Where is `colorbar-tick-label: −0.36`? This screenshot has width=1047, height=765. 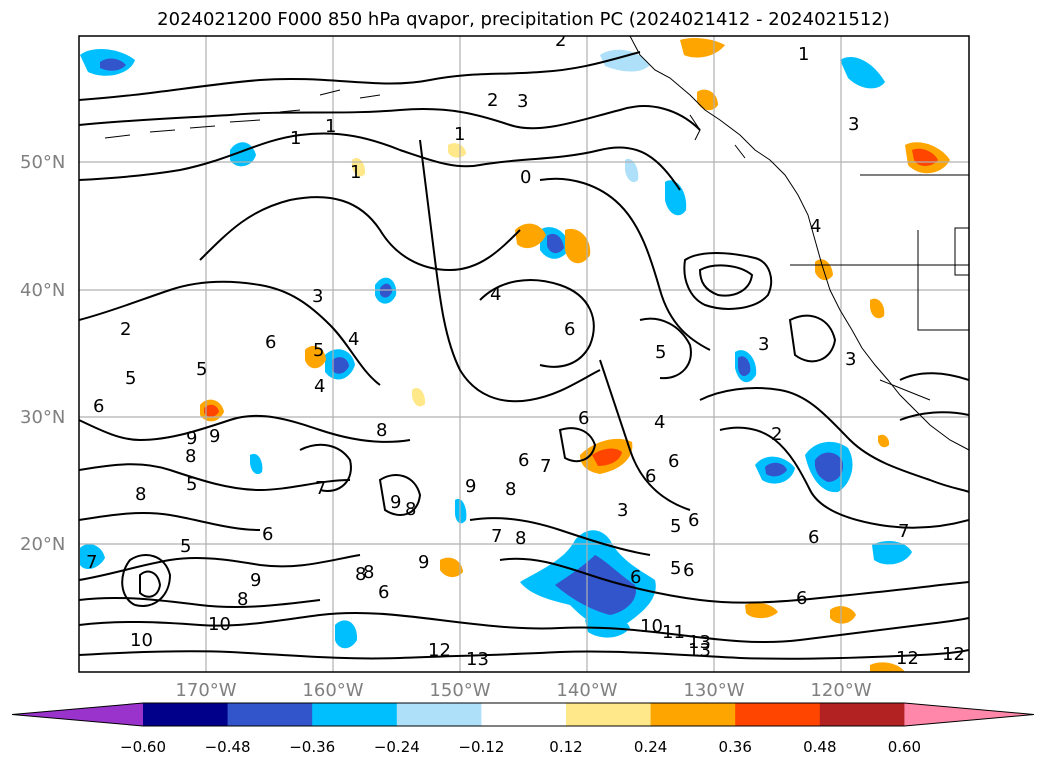
colorbar-tick-label: −0.36 is located at coordinates (312, 747).